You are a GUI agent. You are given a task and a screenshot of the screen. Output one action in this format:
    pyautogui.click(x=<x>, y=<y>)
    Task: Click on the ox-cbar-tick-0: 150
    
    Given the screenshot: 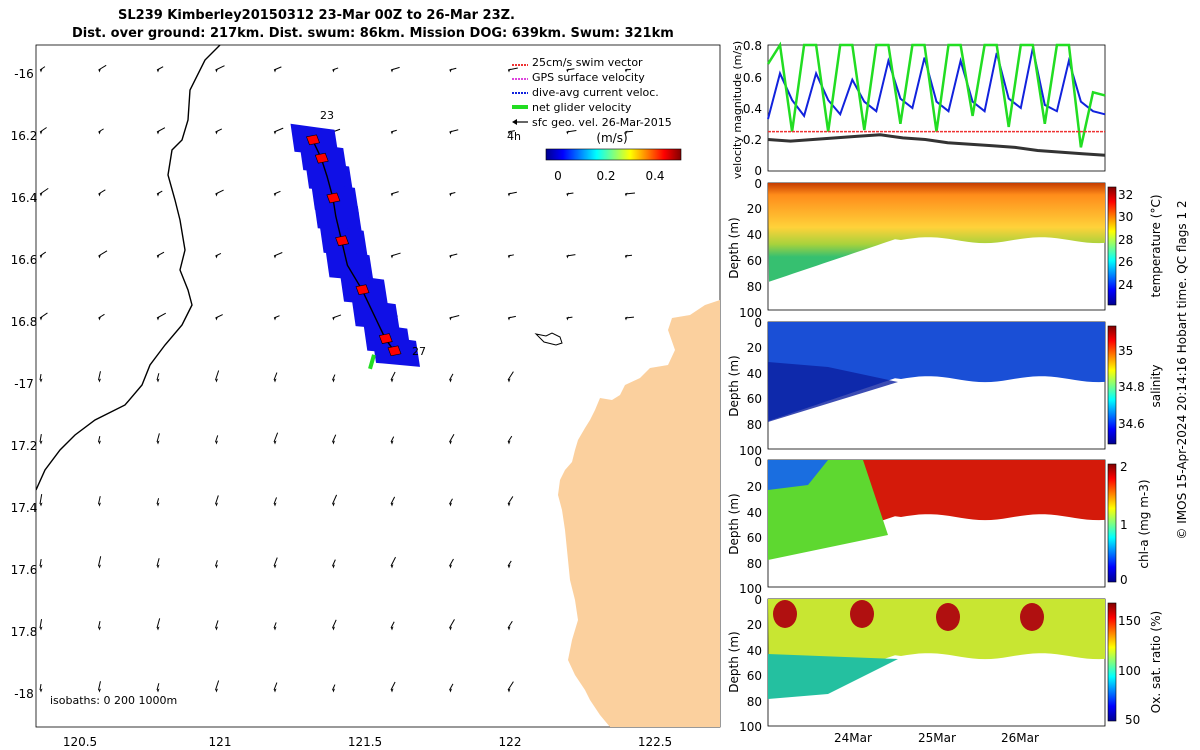 What is the action you would take?
    pyautogui.click(x=1129, y=621)
    